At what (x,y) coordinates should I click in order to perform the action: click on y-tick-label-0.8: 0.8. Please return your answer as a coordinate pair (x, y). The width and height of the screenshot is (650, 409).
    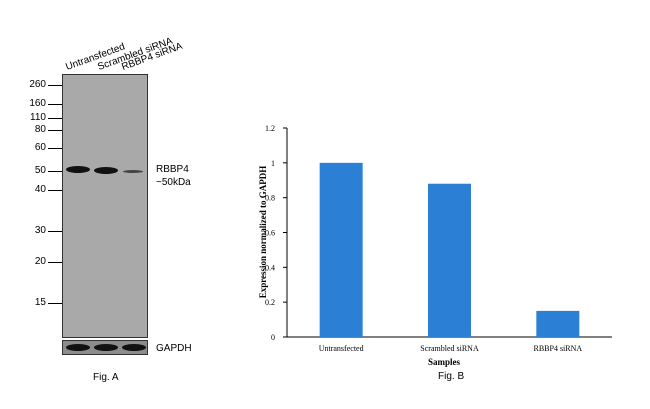
    Looking at the image, I should click on (270, 198).